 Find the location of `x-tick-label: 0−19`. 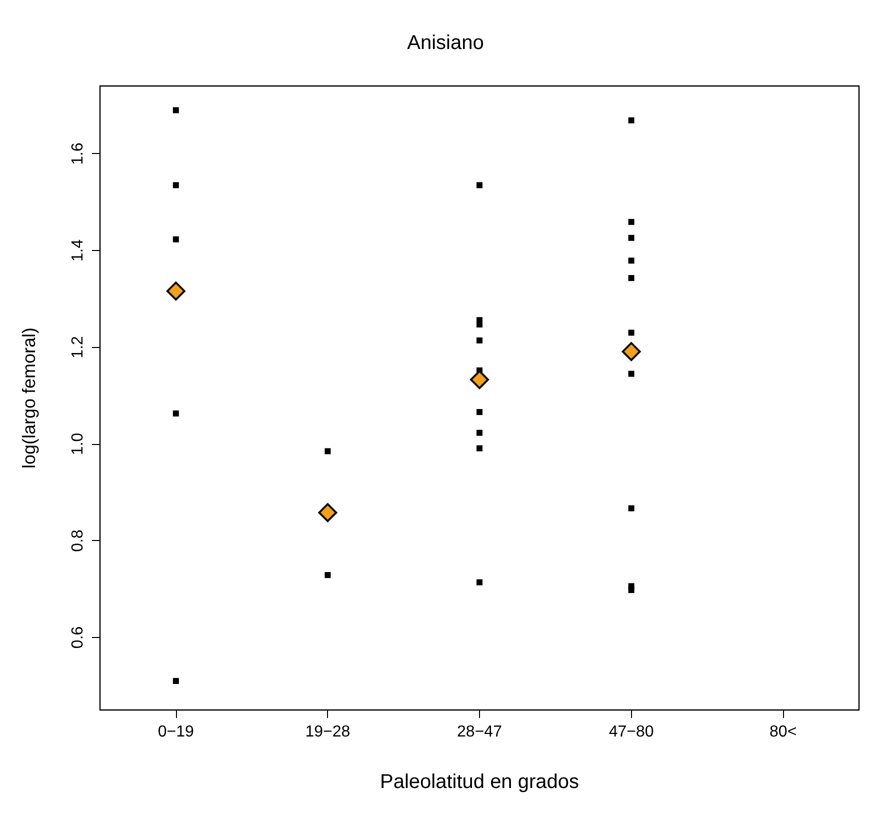

x-tick-label: 0−19 is located at coordinates (176, 732).